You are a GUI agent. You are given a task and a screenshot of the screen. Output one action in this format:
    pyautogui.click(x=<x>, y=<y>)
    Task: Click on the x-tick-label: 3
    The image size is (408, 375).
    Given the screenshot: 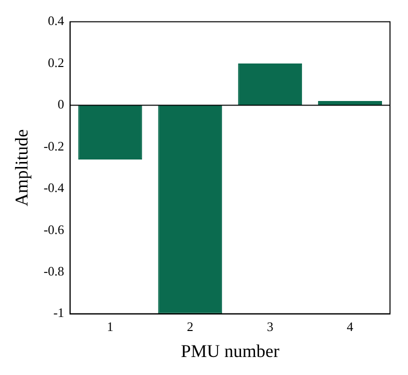 What is the action you would take?
    pyautogui.click(x=270, y=326)
    